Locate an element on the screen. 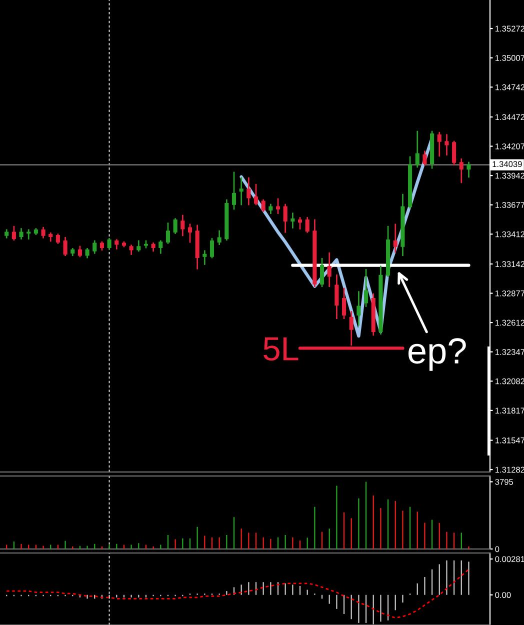 This screenshot has width=524, height=625. line-series is located at coordinates (238, 593).